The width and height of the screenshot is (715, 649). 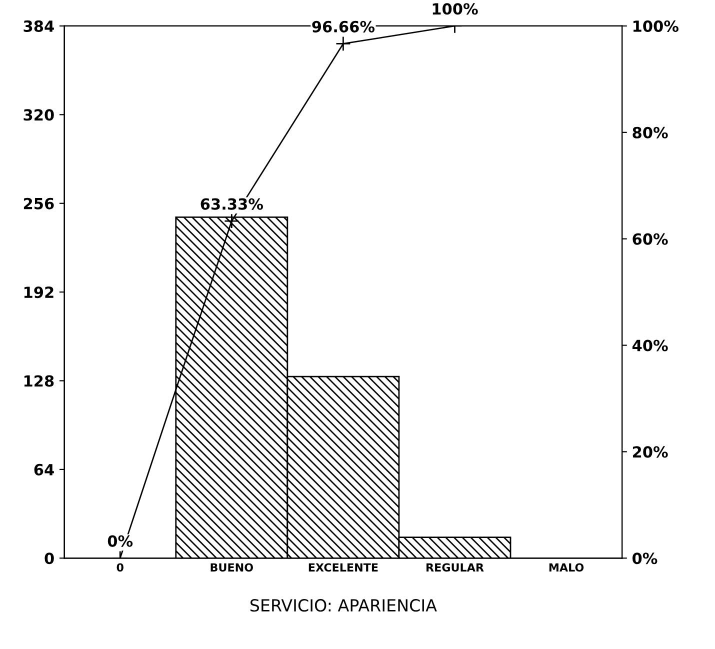 I want to click on x-axis-title: SERVICIO: APARIENCIA, so click(x=343, y=605).